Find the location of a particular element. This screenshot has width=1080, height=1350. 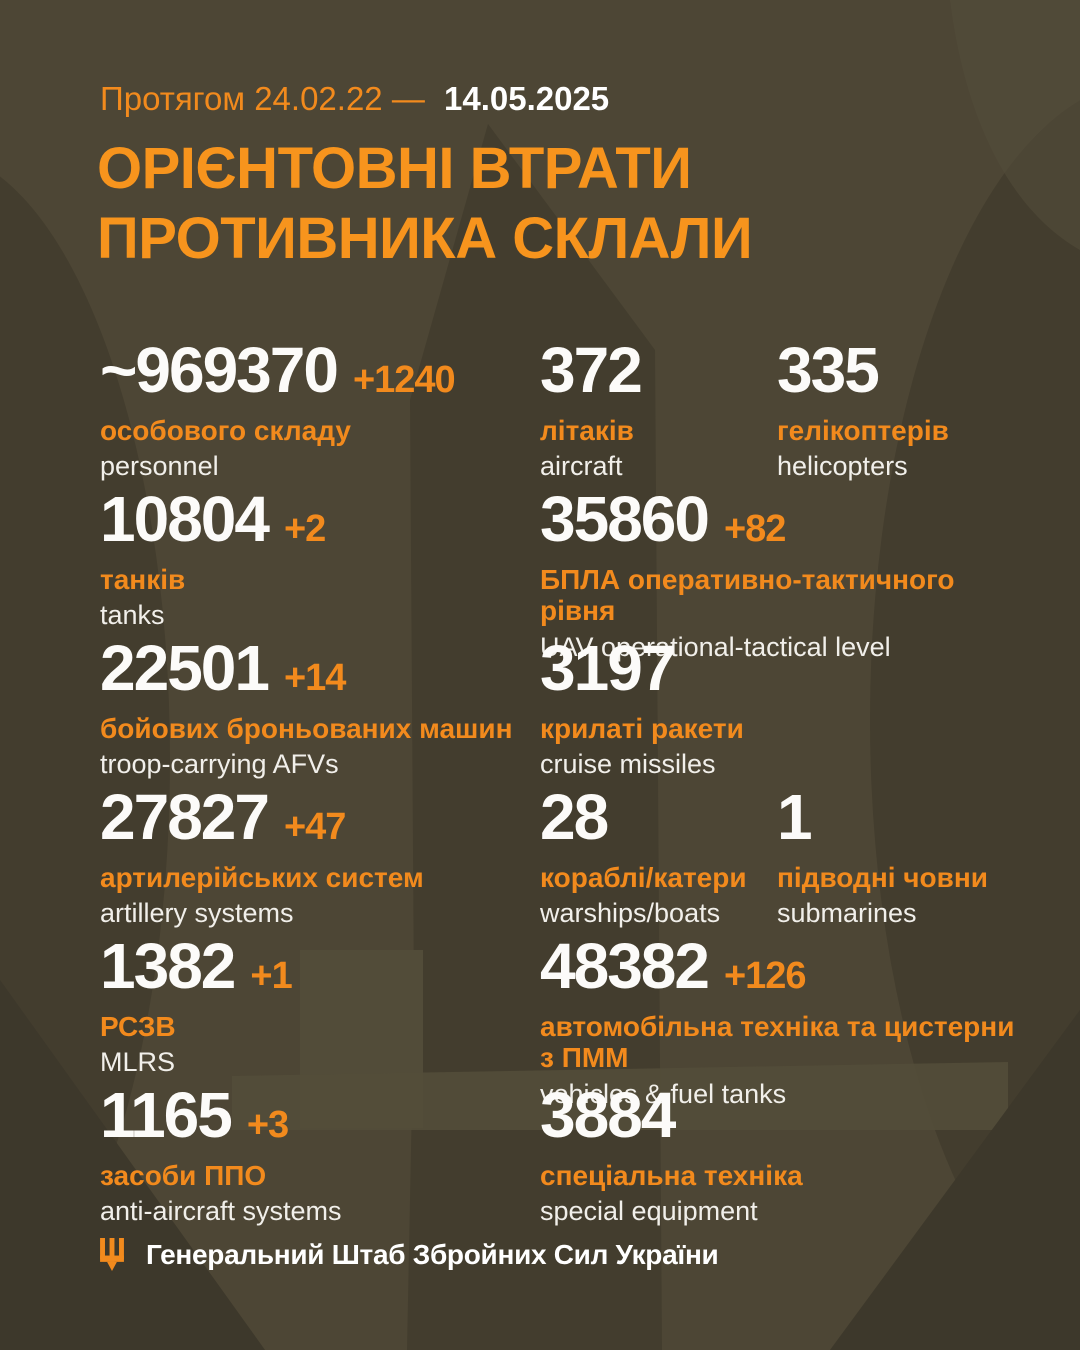

stat-delta: +1240 is located at coordinates (404, 380).